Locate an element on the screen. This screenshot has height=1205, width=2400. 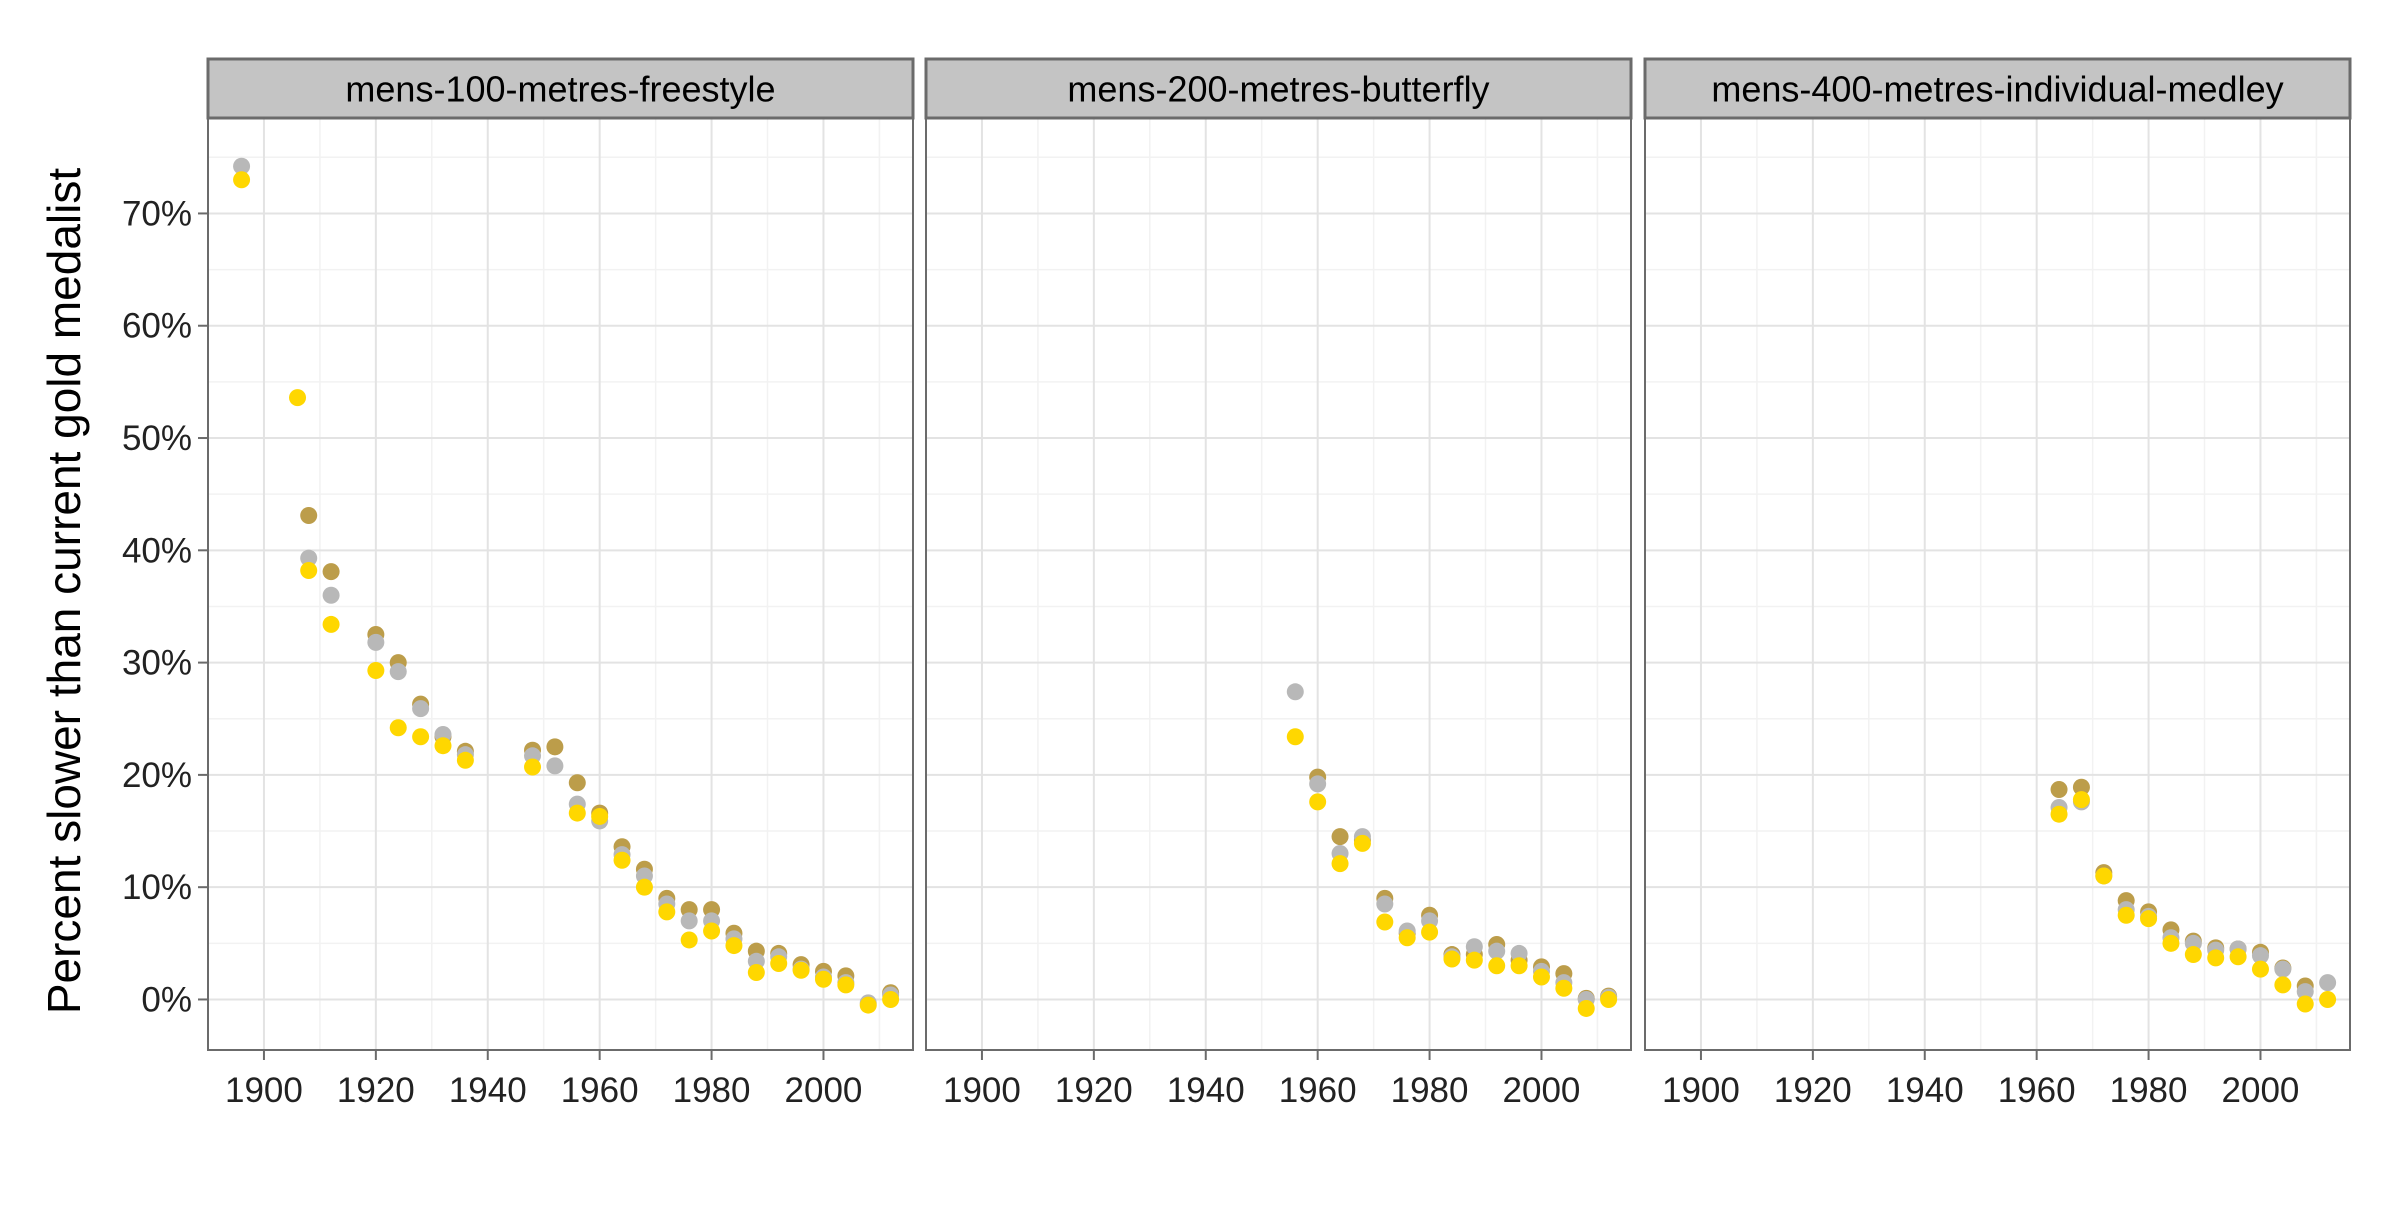
y-tick-label: 10% is located at coordinates (157, 887).